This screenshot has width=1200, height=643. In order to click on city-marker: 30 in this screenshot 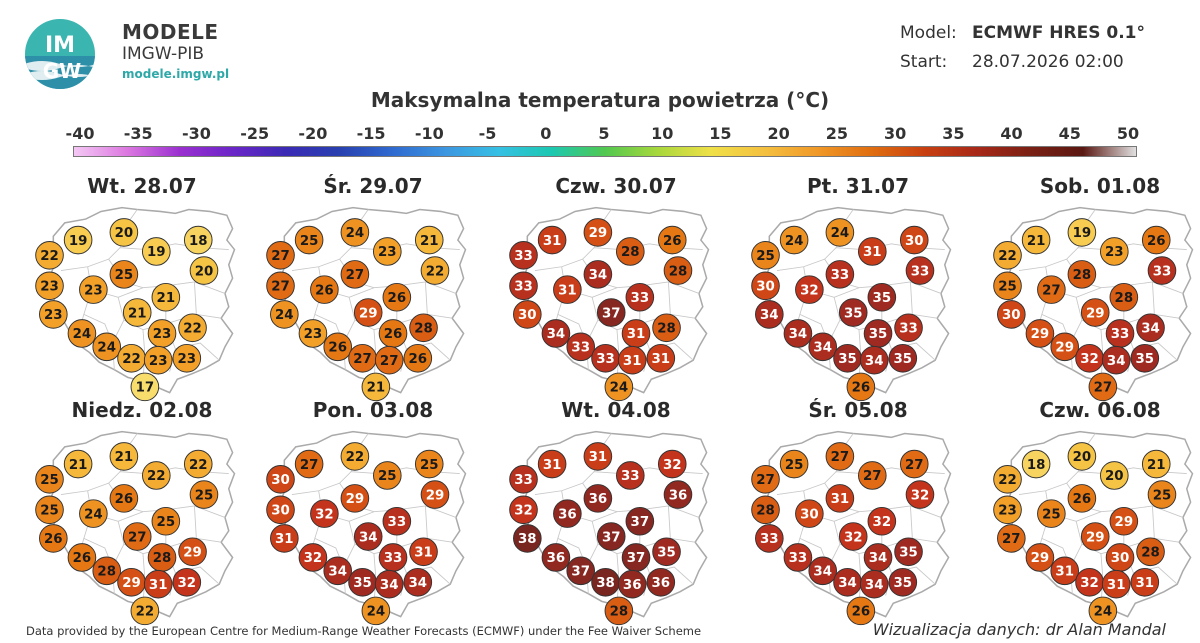, I will do `click(1011, 314)`.